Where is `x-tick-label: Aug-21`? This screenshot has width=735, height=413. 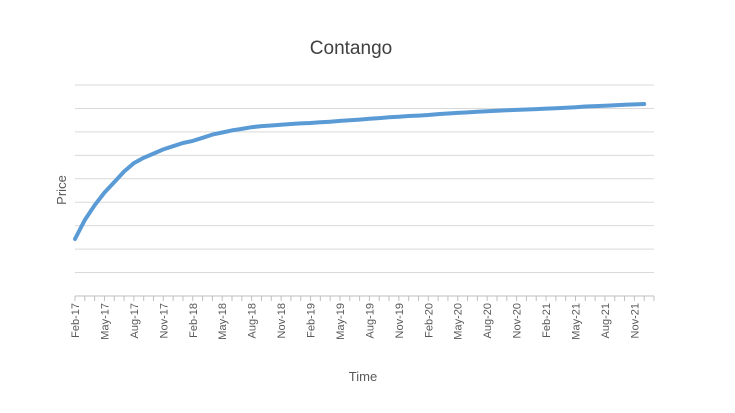 x-tick-label: Aug-21 is located at coordinates (606, 320).